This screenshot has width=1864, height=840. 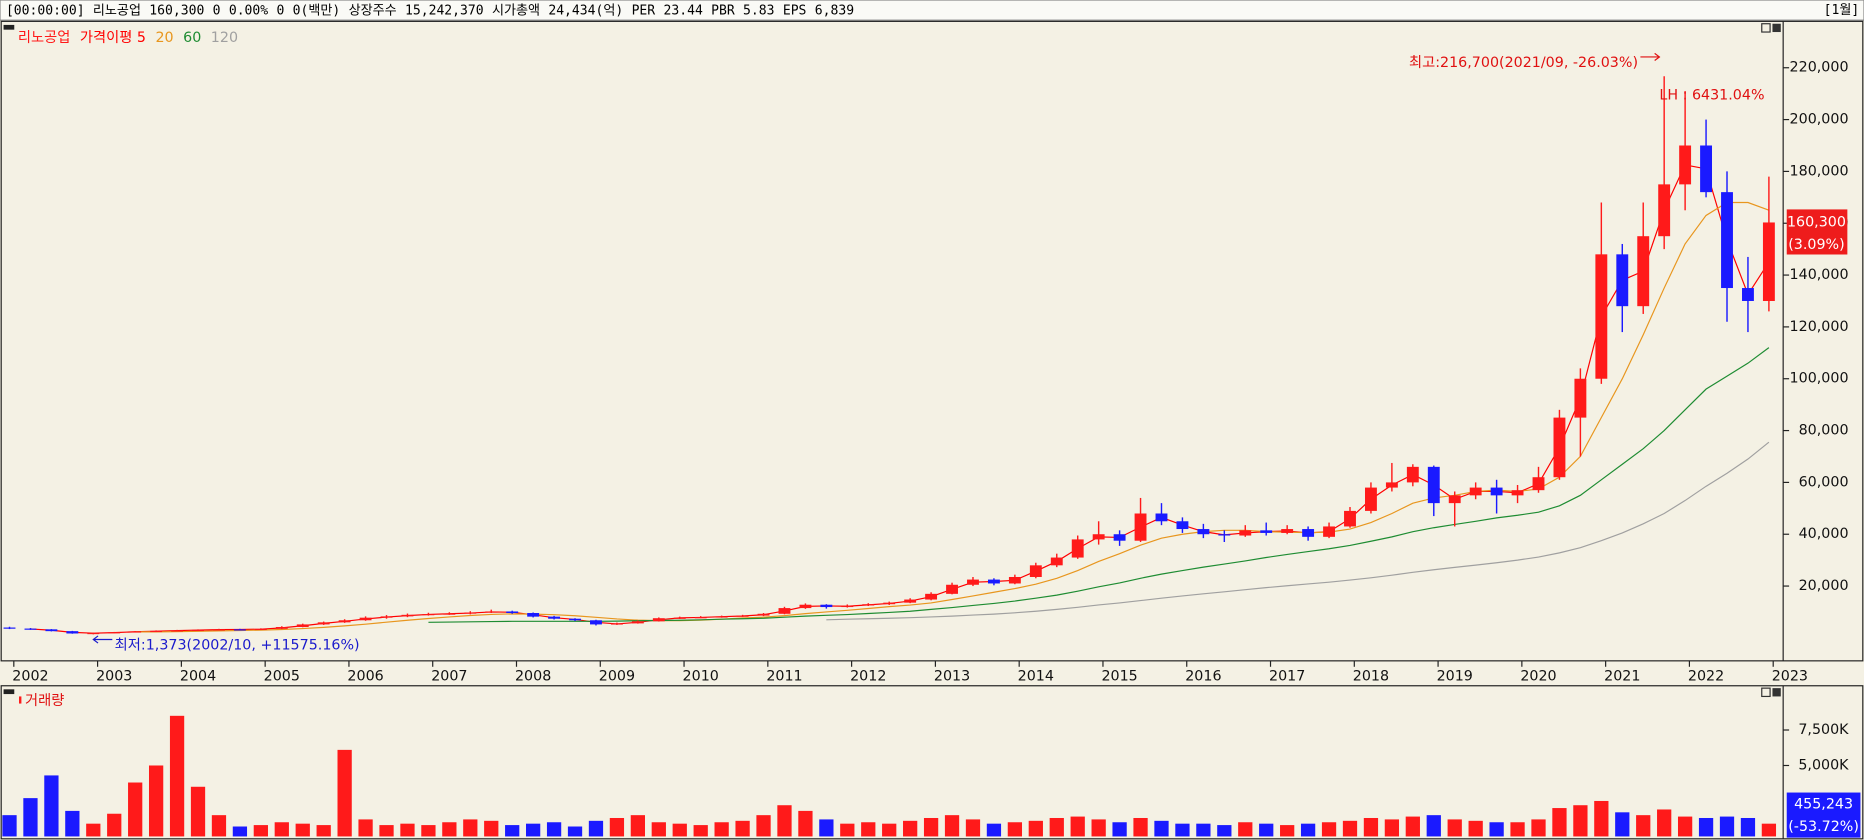 I want to click on y-tick-label: 120,000, so click(x=1819, y=327).